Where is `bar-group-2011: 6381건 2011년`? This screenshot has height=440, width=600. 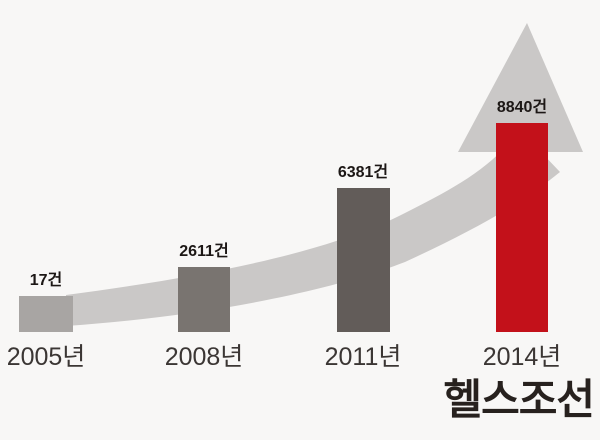 bar-group-2011: 6381건 2011년 is located at coordinates (363, 264).